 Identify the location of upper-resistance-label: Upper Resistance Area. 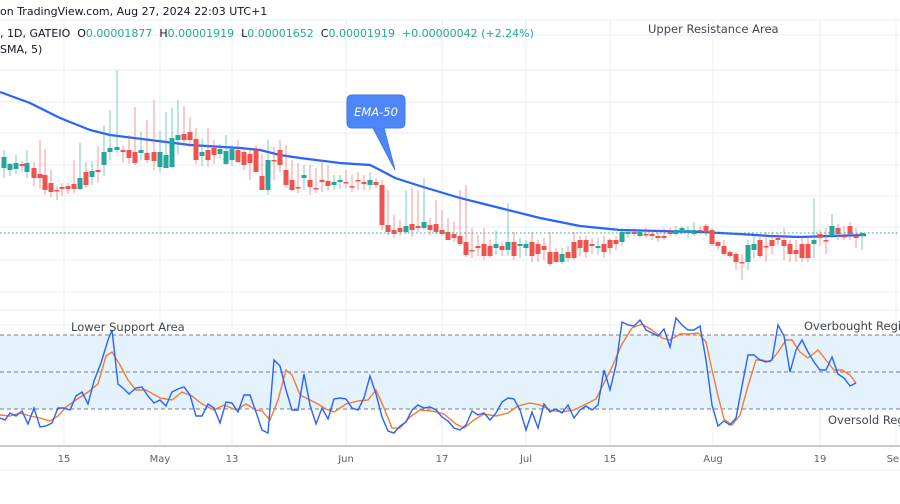
(713, 29).